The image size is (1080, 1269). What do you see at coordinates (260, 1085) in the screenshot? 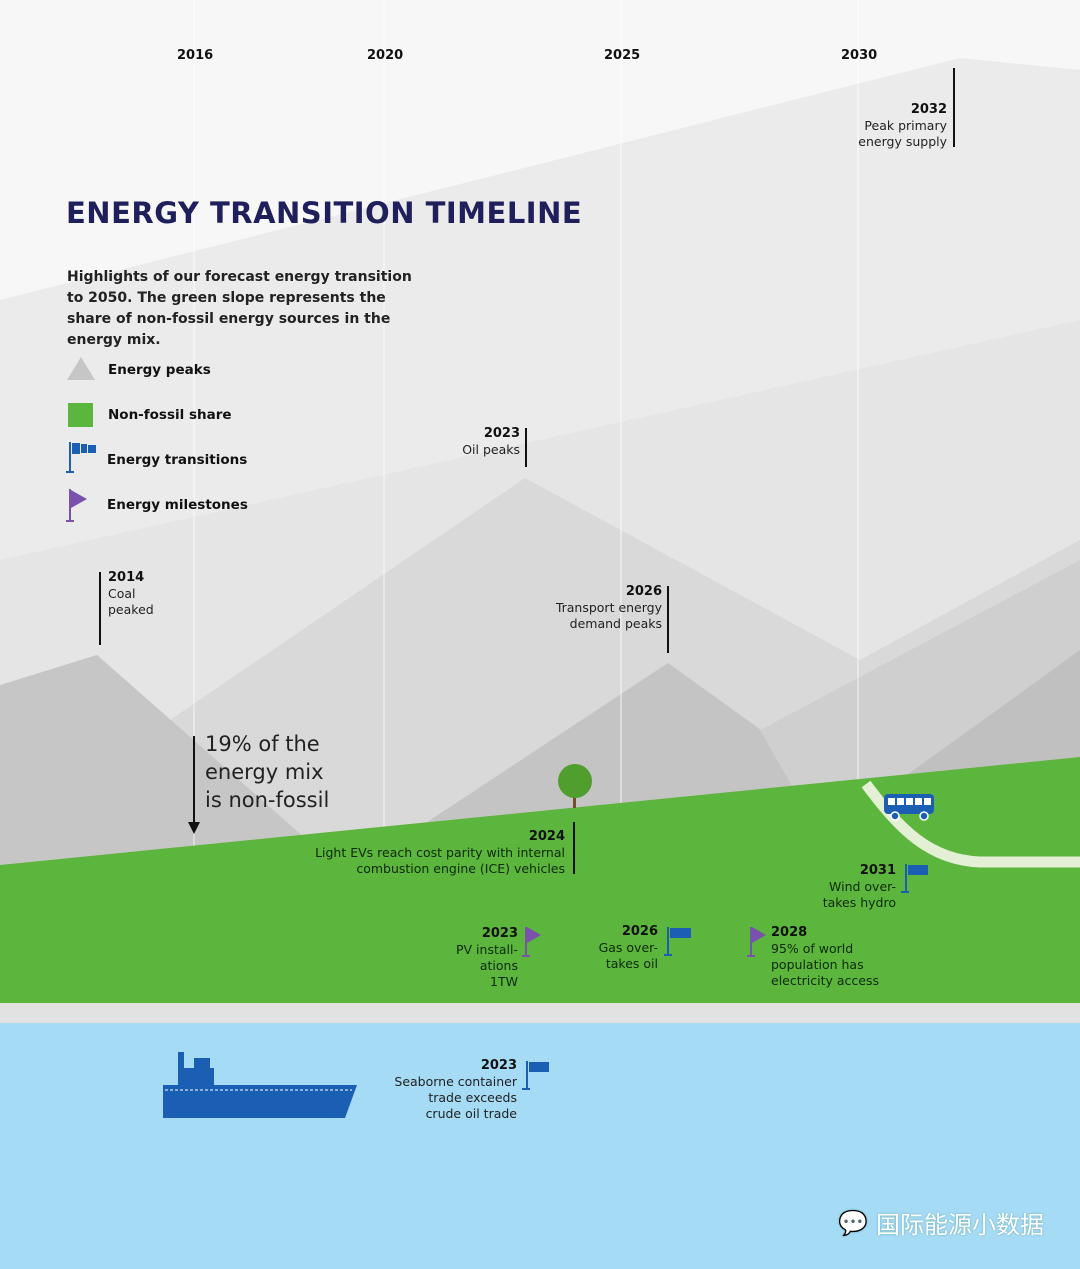
I see `ship-icon` at bounding box center [260, 1085].